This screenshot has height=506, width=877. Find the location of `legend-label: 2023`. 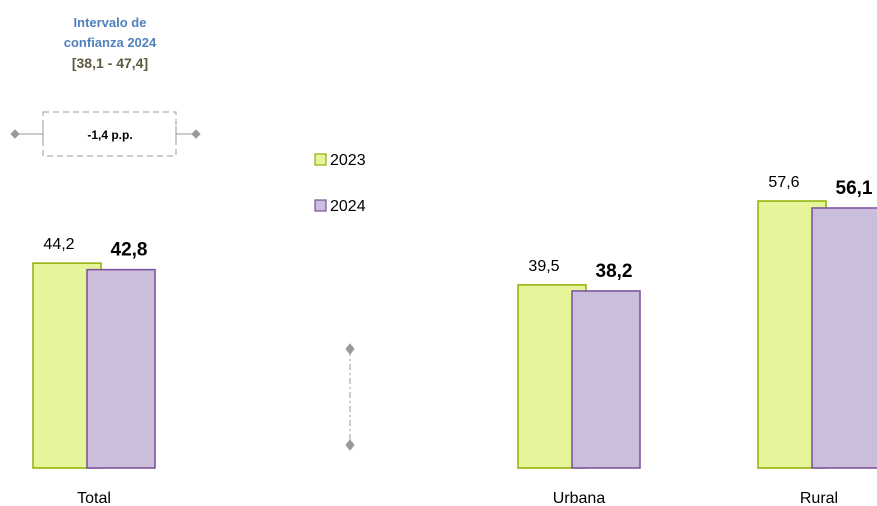

legend-label: 2023 is located at coordinates (348, 160).